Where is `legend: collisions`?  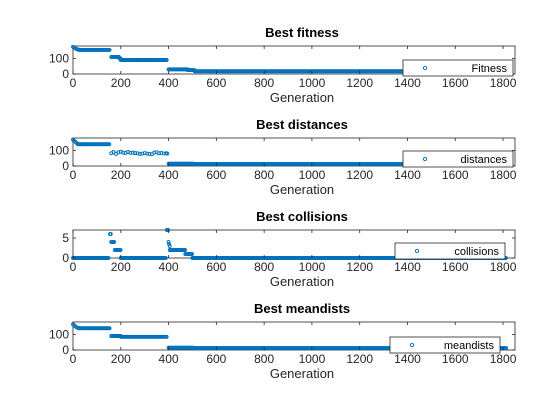
legend: collisions is located at coordinates (450, 251).